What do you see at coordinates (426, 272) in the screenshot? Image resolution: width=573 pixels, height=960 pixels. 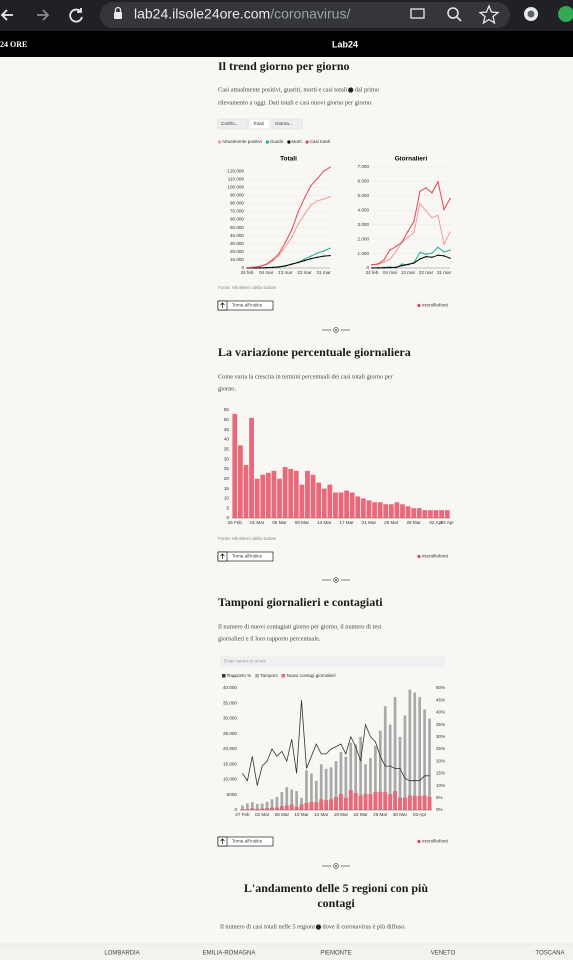 I see `x-tick-label: 22 mar` at bounding box center [426, 272].